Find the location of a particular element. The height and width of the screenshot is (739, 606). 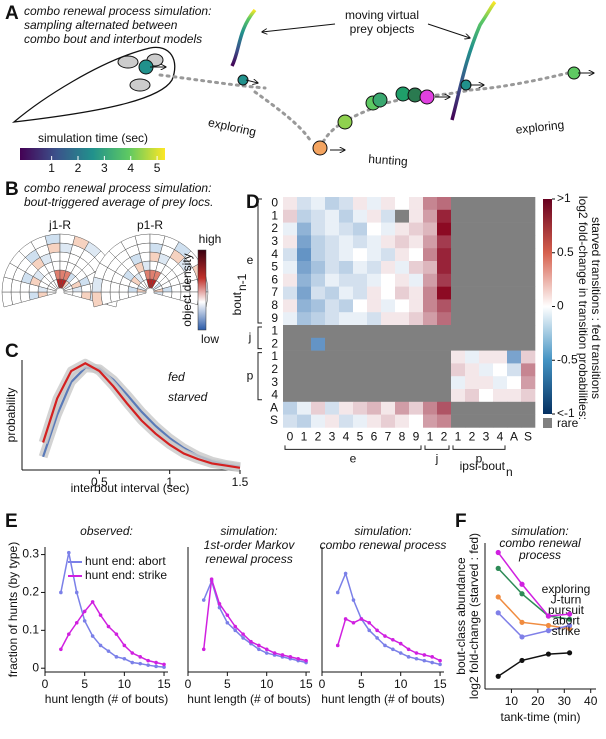

colorbar-title: object density is located at coordinates (187, 289).